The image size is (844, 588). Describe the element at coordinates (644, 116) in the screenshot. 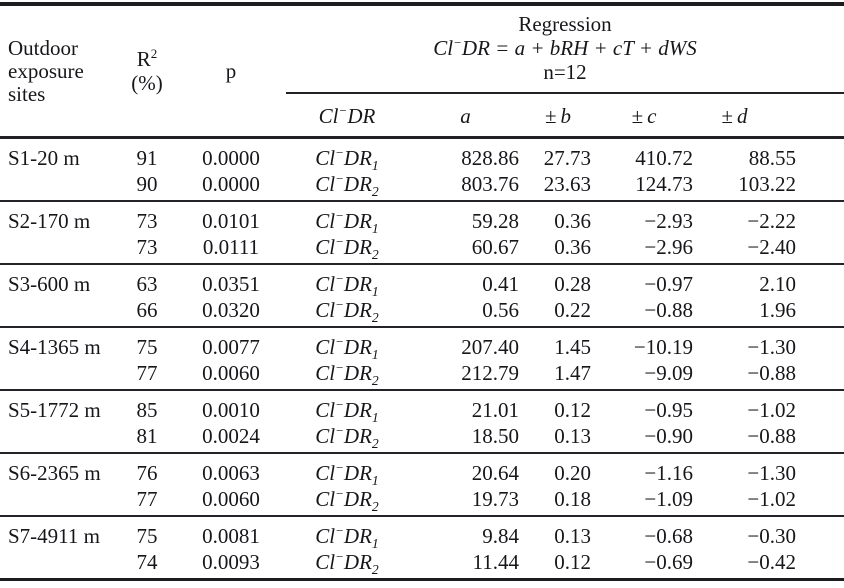

I see `subheader-c: ± c` at that location.